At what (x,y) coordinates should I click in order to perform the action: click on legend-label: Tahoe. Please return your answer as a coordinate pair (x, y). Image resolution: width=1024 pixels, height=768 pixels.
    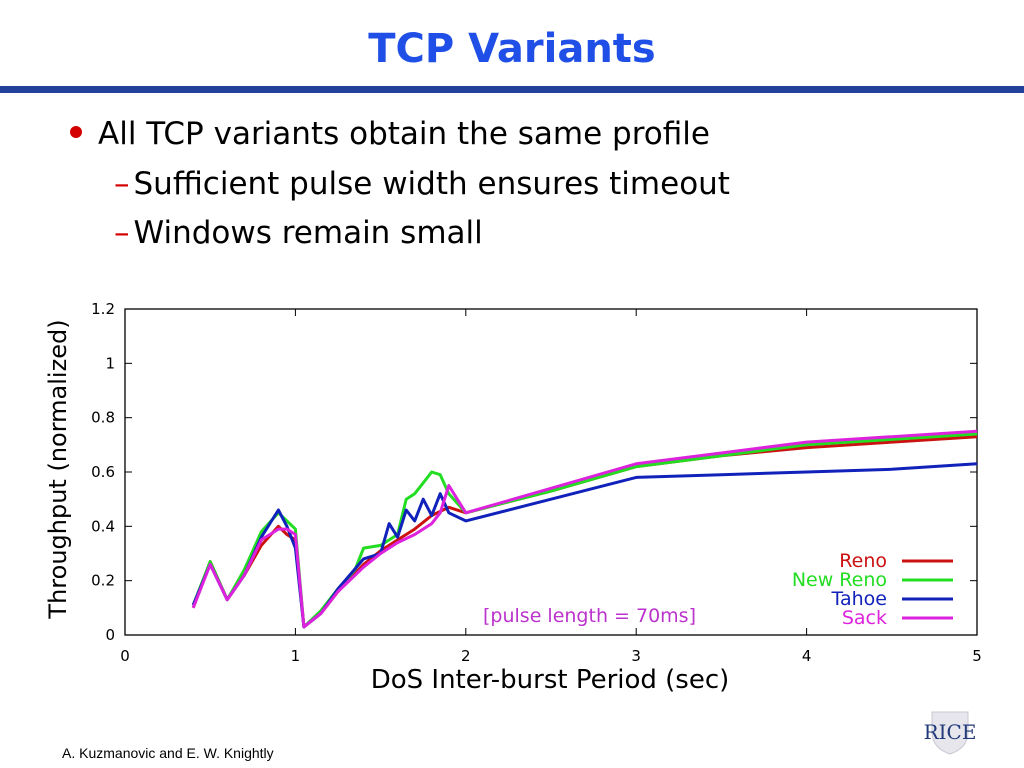
    Looking at the image, I should click on (859, 599).